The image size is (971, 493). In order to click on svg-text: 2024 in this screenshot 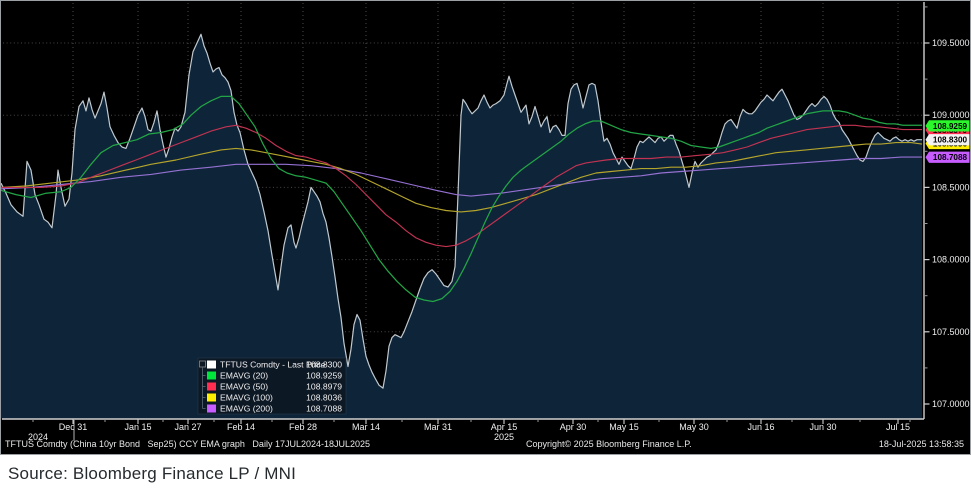, I will do `click(38, 437)`.